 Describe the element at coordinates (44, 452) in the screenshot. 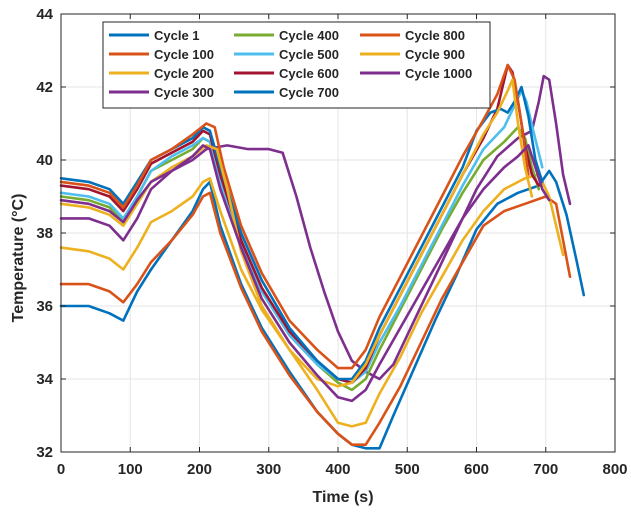

I see `y-tick-label: 32` at that location.